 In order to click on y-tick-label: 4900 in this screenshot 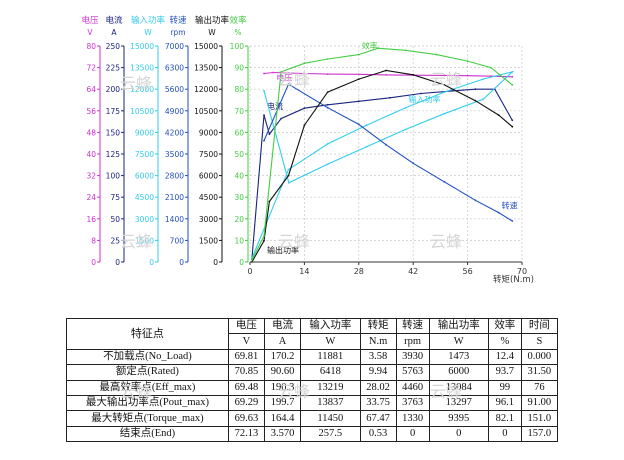, I will do `click(174, 111)`.